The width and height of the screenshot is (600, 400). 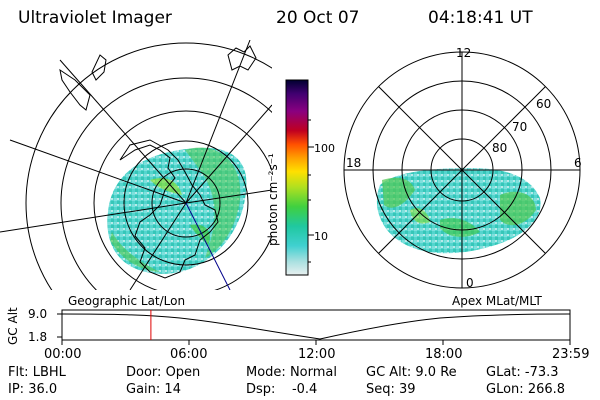 What do you see at coordinates (444, 354) in the screenshot?
I see `time-tick-1800: 18:00` at bounding box center [444, 354].